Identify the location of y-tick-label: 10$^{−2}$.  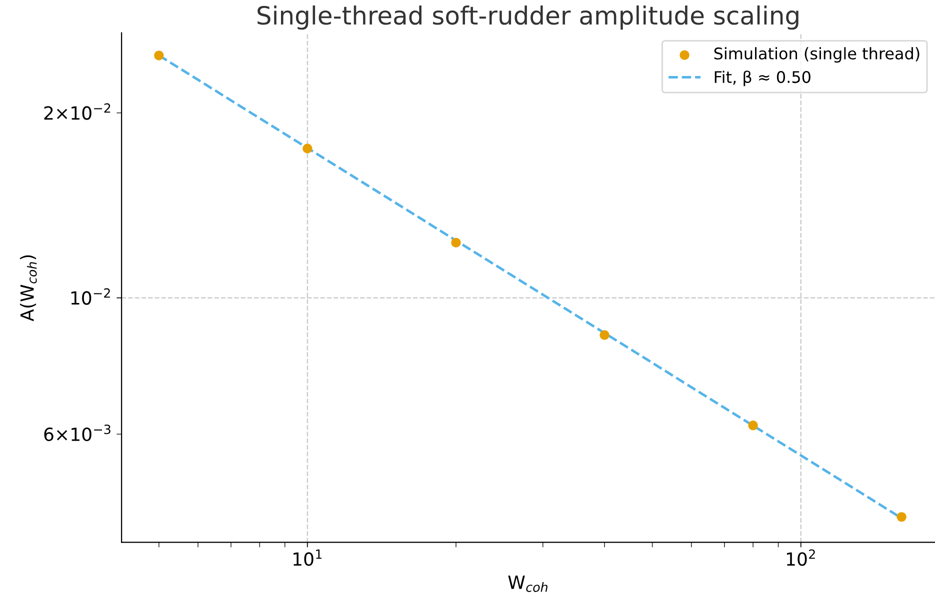
(90, 296).